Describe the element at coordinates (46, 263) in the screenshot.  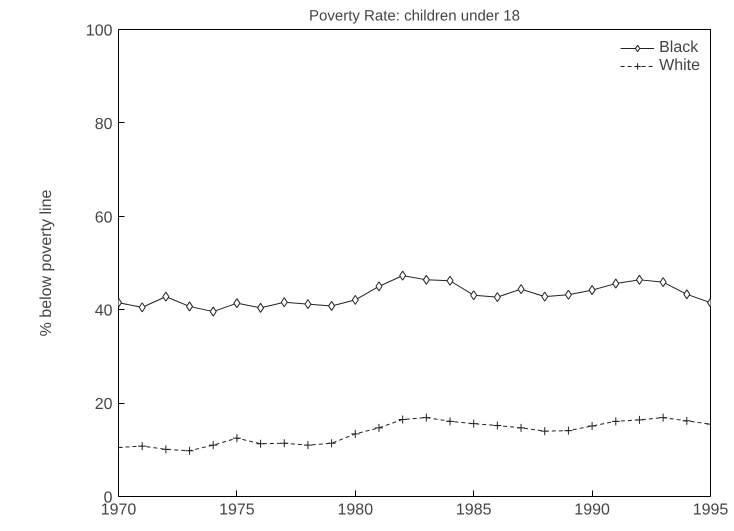
I see `y-axis-title: % below poverty line` at that location.